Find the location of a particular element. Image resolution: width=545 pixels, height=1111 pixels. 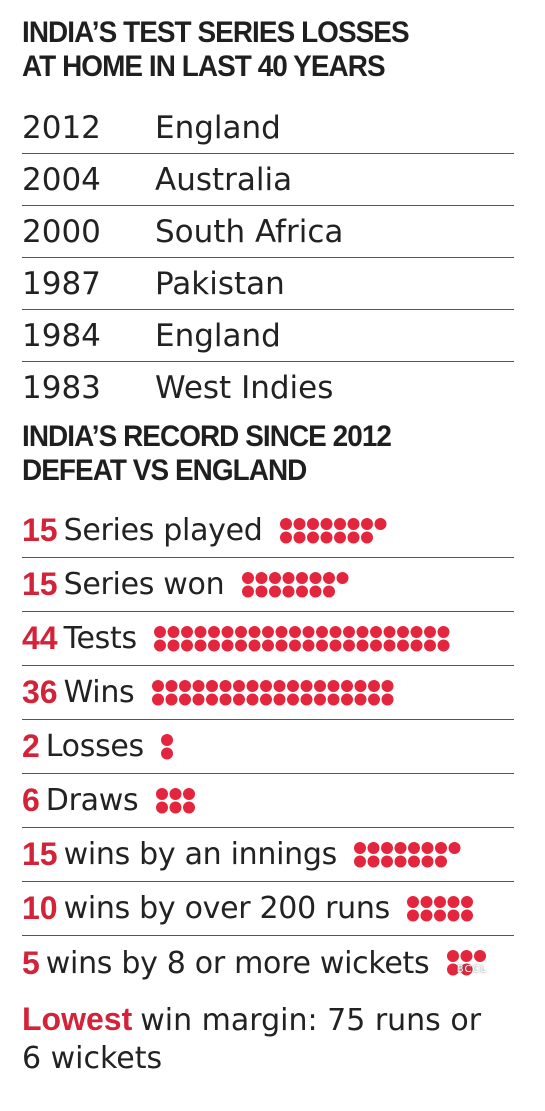

record-row: 36 Wins is located at coordinates (268, 693).